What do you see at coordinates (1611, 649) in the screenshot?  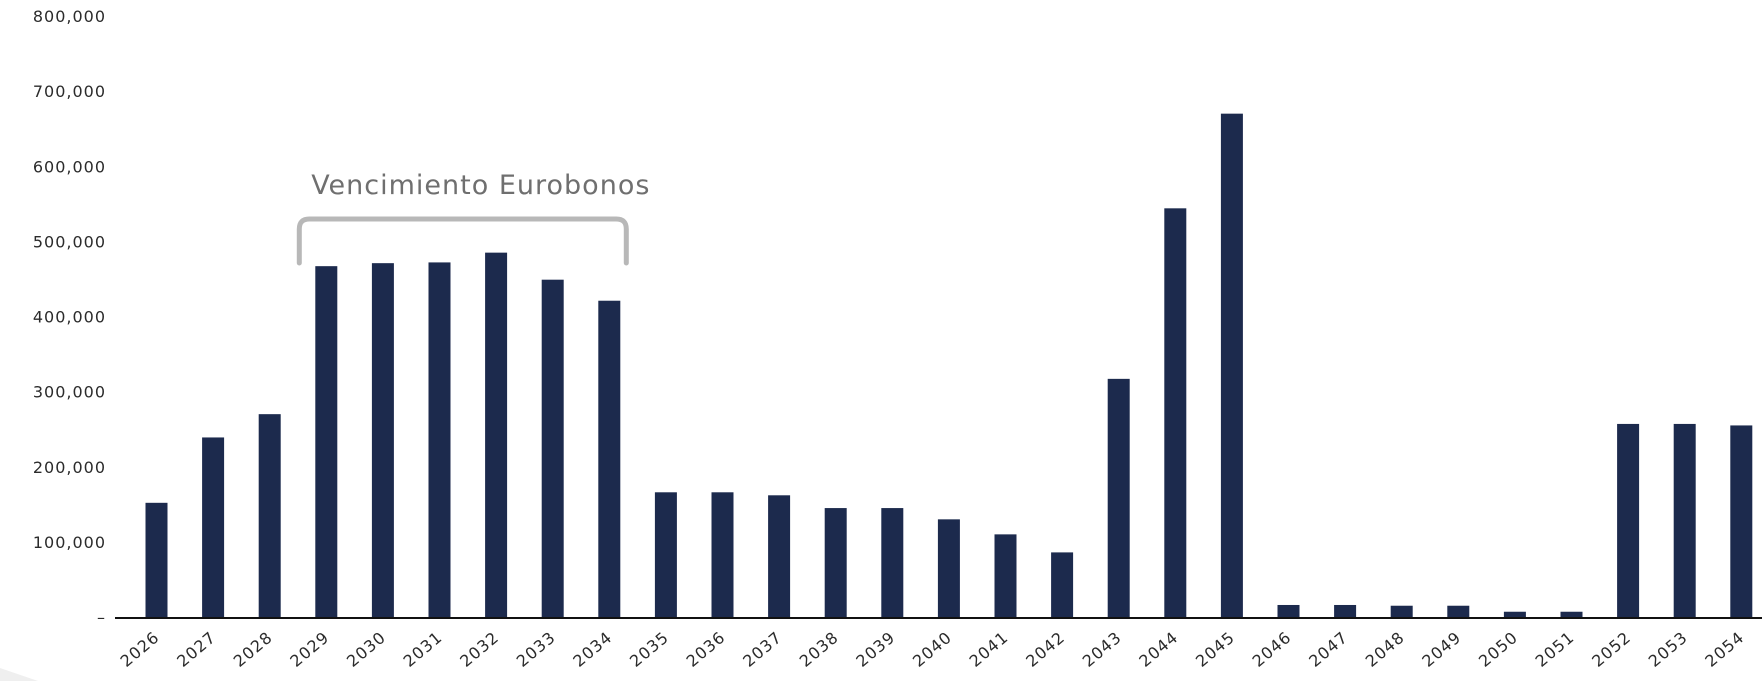 I see `x-tick-label-2052: 2052` at bounding box center [1611, 649].